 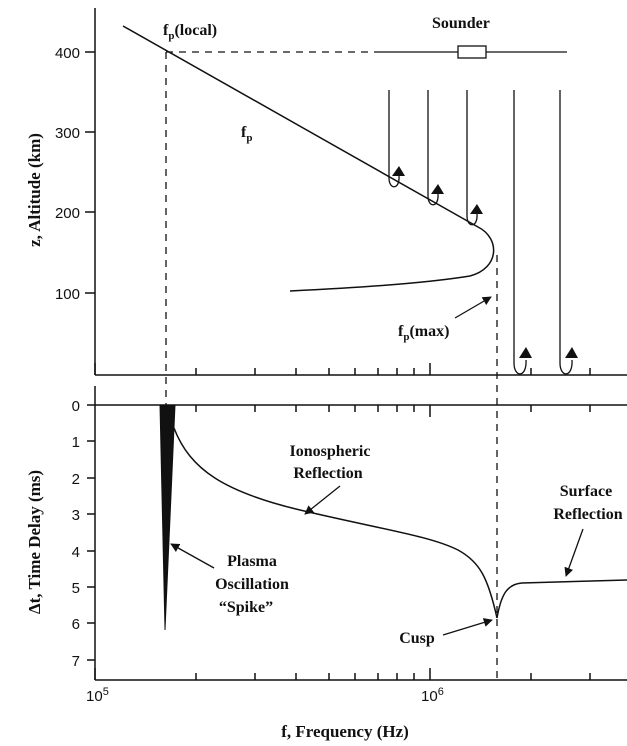 I want to click on bottom-y-axis-title: Δt, Time Delay (ms), so click(x=34, y=542).